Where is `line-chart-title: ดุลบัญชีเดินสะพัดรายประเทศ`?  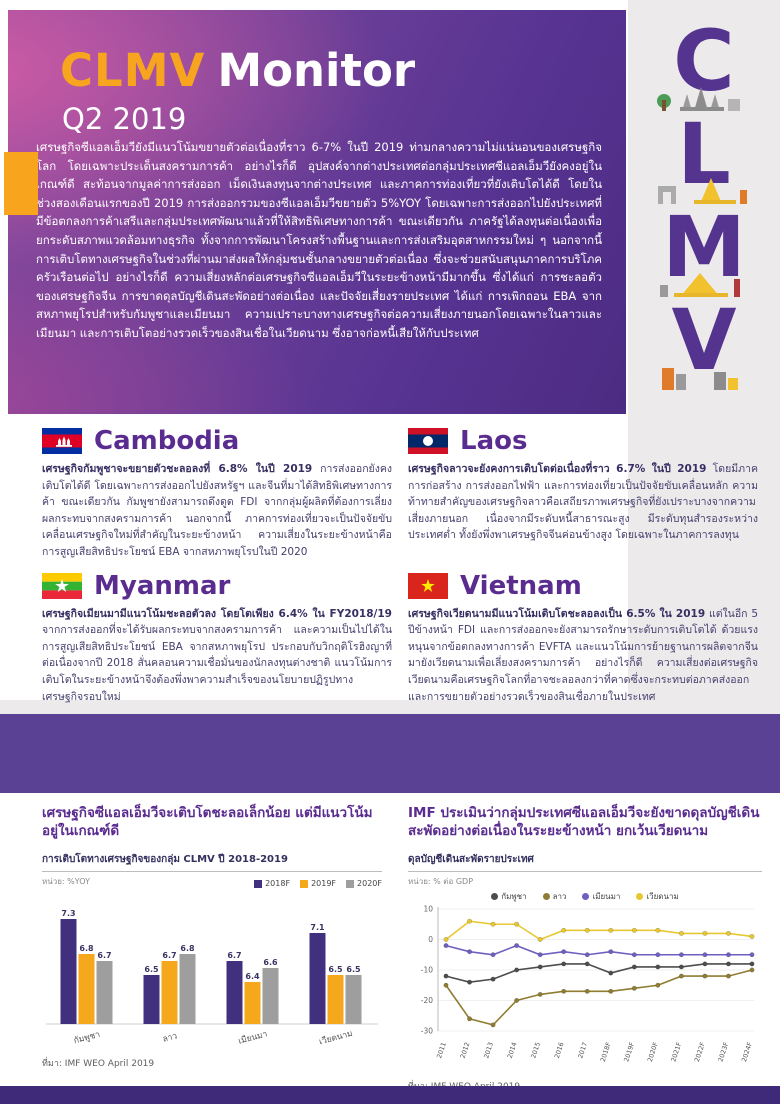
line-chart-title: ดุลบัญชีเดินสะพัดรายประเทศ is located at coordinates (585, 862).